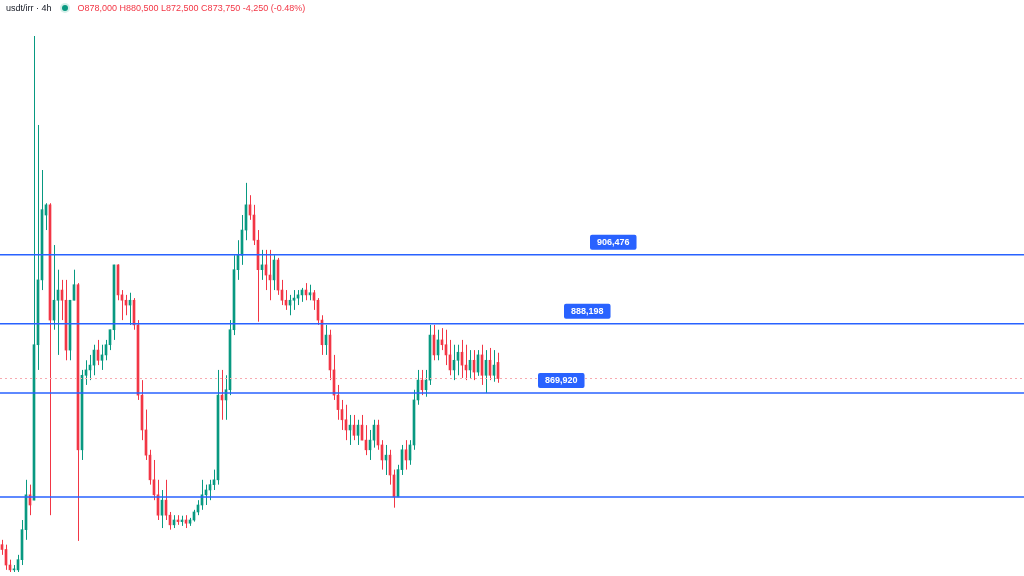  Describe the element at coordinates (29, 8) in the screenshot. I see `chart-title: usdt/irr · 4h` at that location.